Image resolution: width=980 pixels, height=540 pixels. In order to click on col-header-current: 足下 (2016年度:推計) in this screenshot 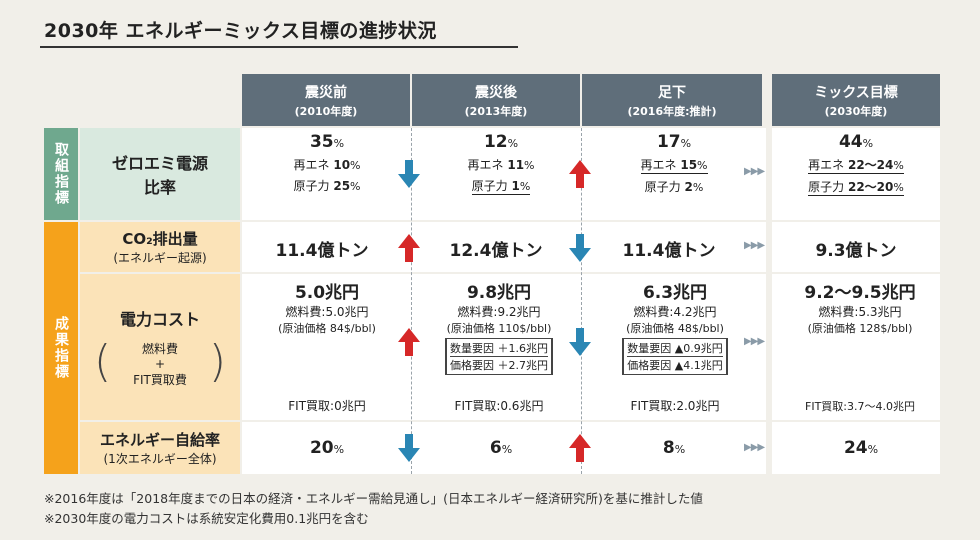, I will do `click(672, 100)`.